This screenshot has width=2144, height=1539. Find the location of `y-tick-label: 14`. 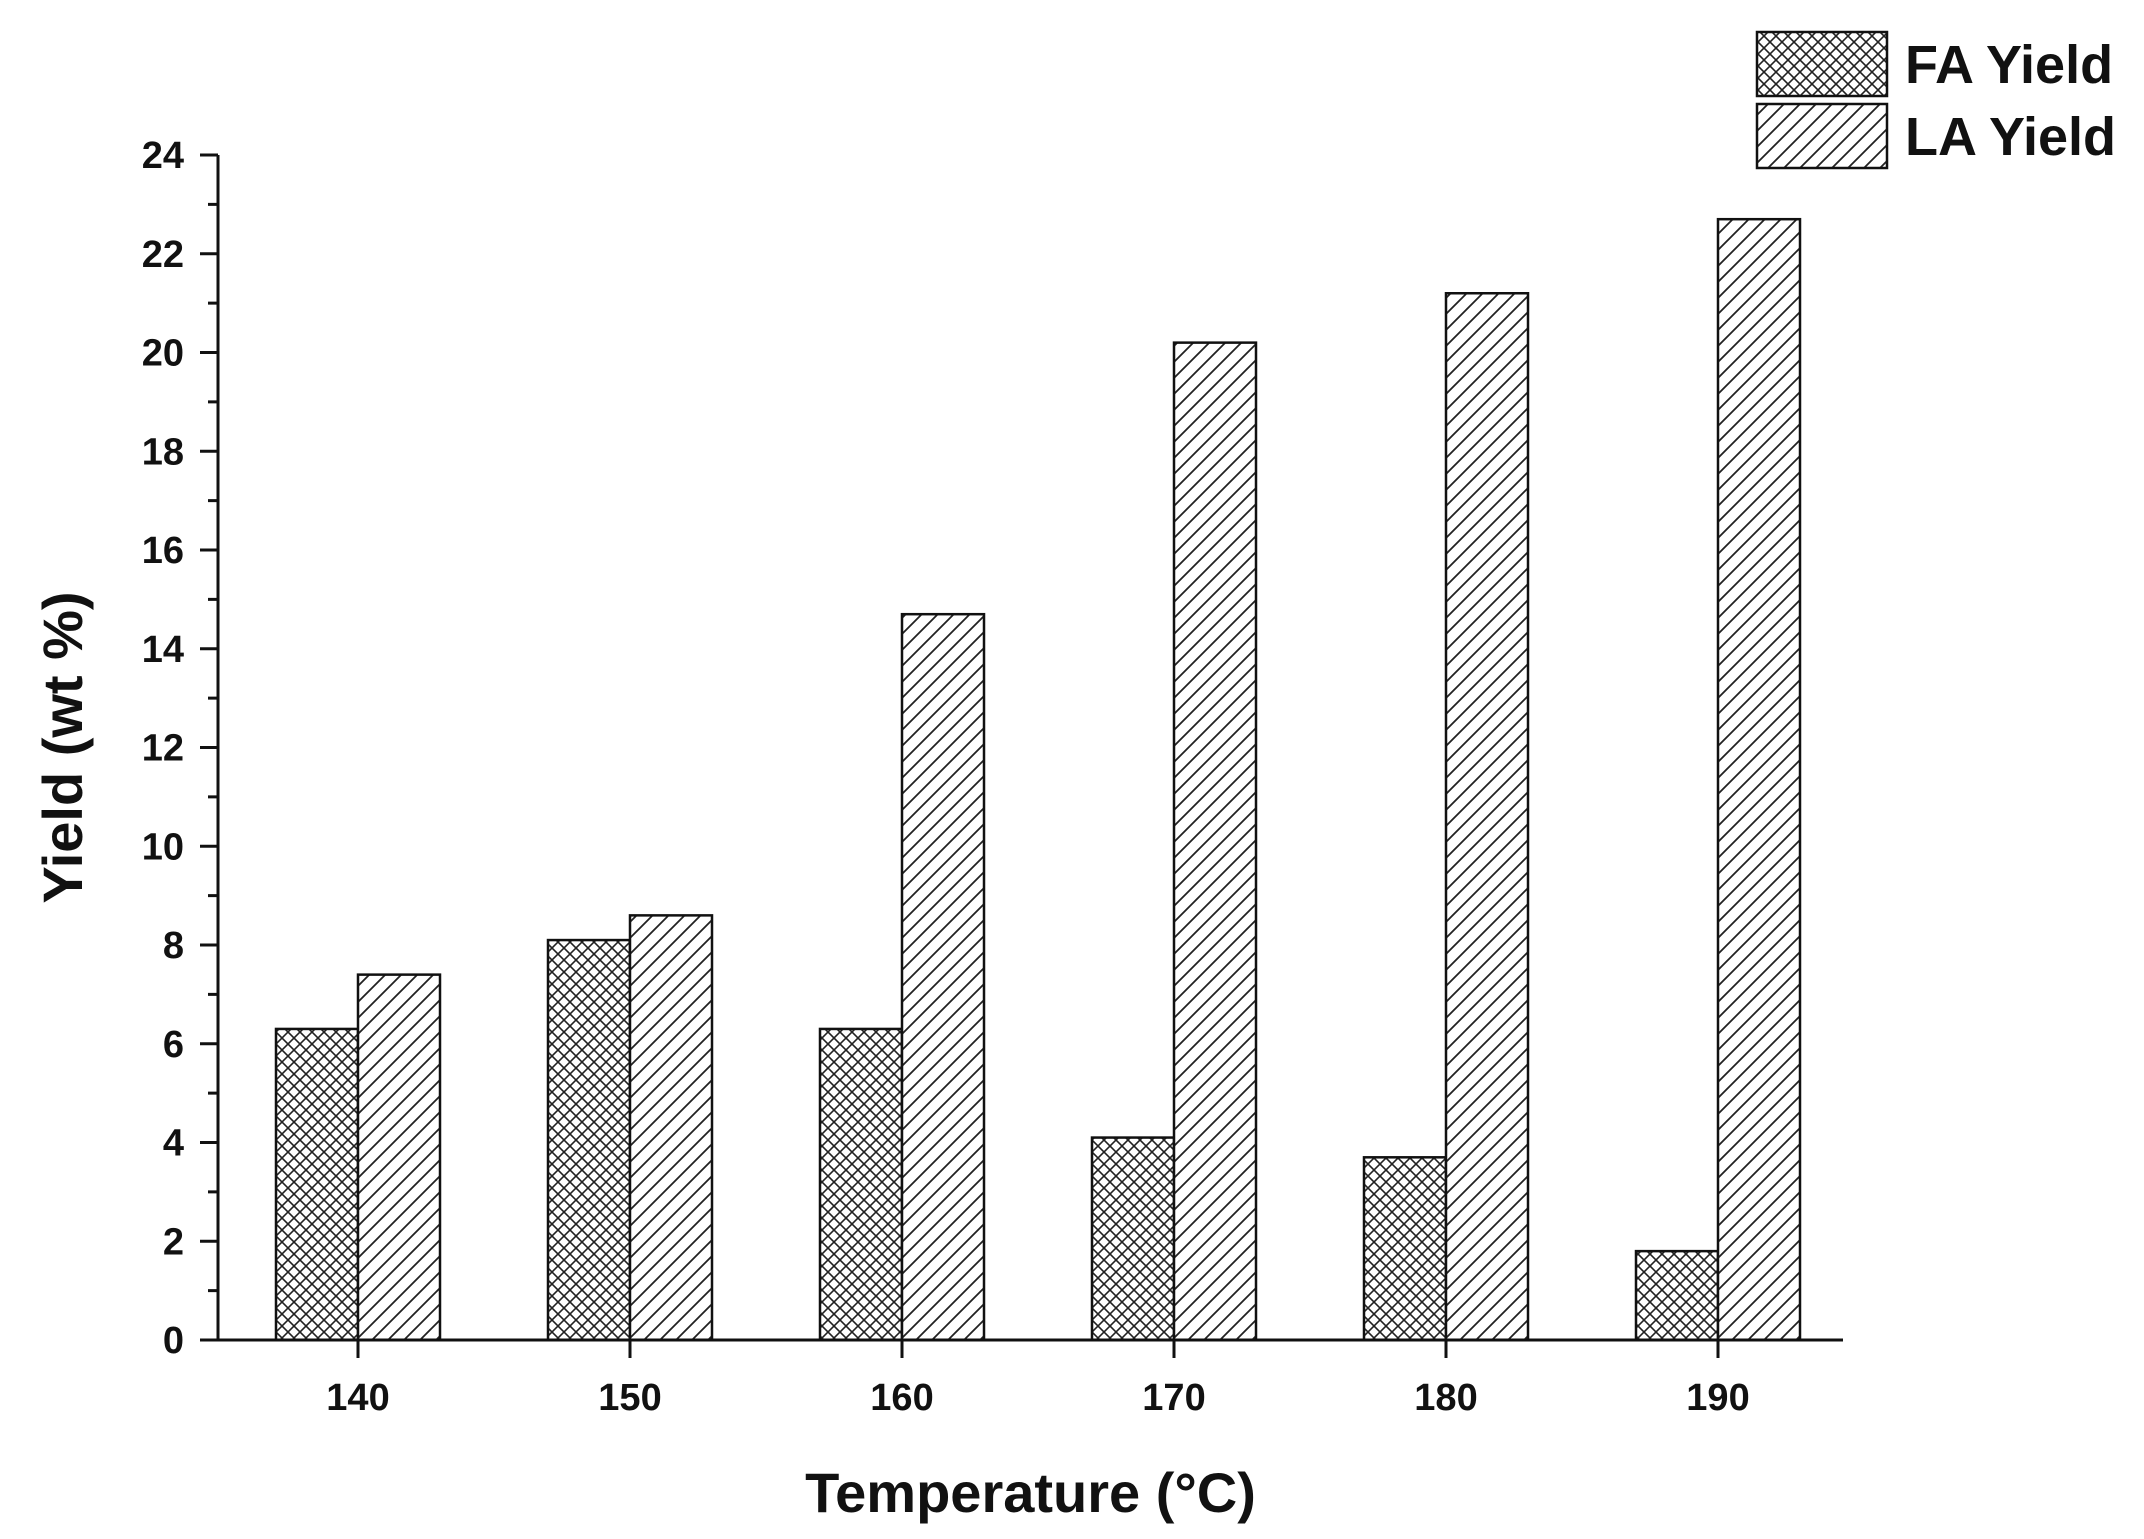

y-tick-label: 14 is located at coordinates (163, 650).